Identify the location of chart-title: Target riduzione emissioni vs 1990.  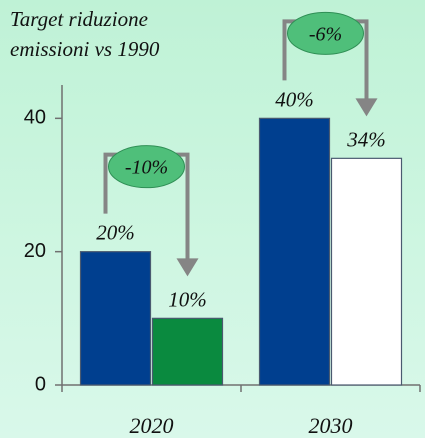
(85, 34).